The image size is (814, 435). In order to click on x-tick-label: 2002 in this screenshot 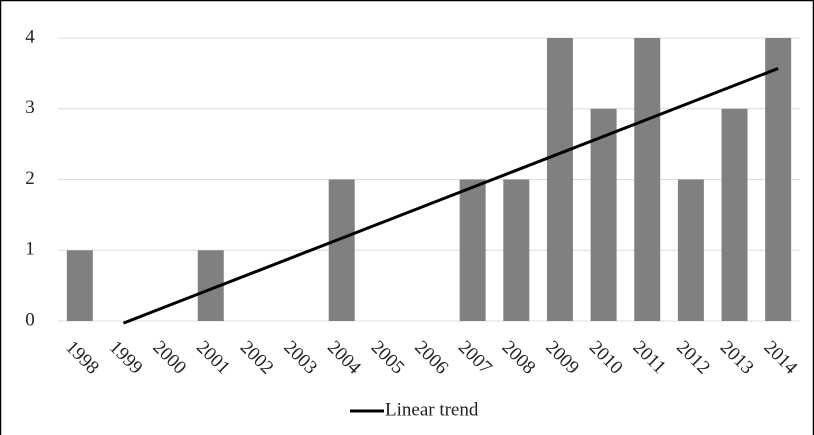, I will do `click(257, 358)`.